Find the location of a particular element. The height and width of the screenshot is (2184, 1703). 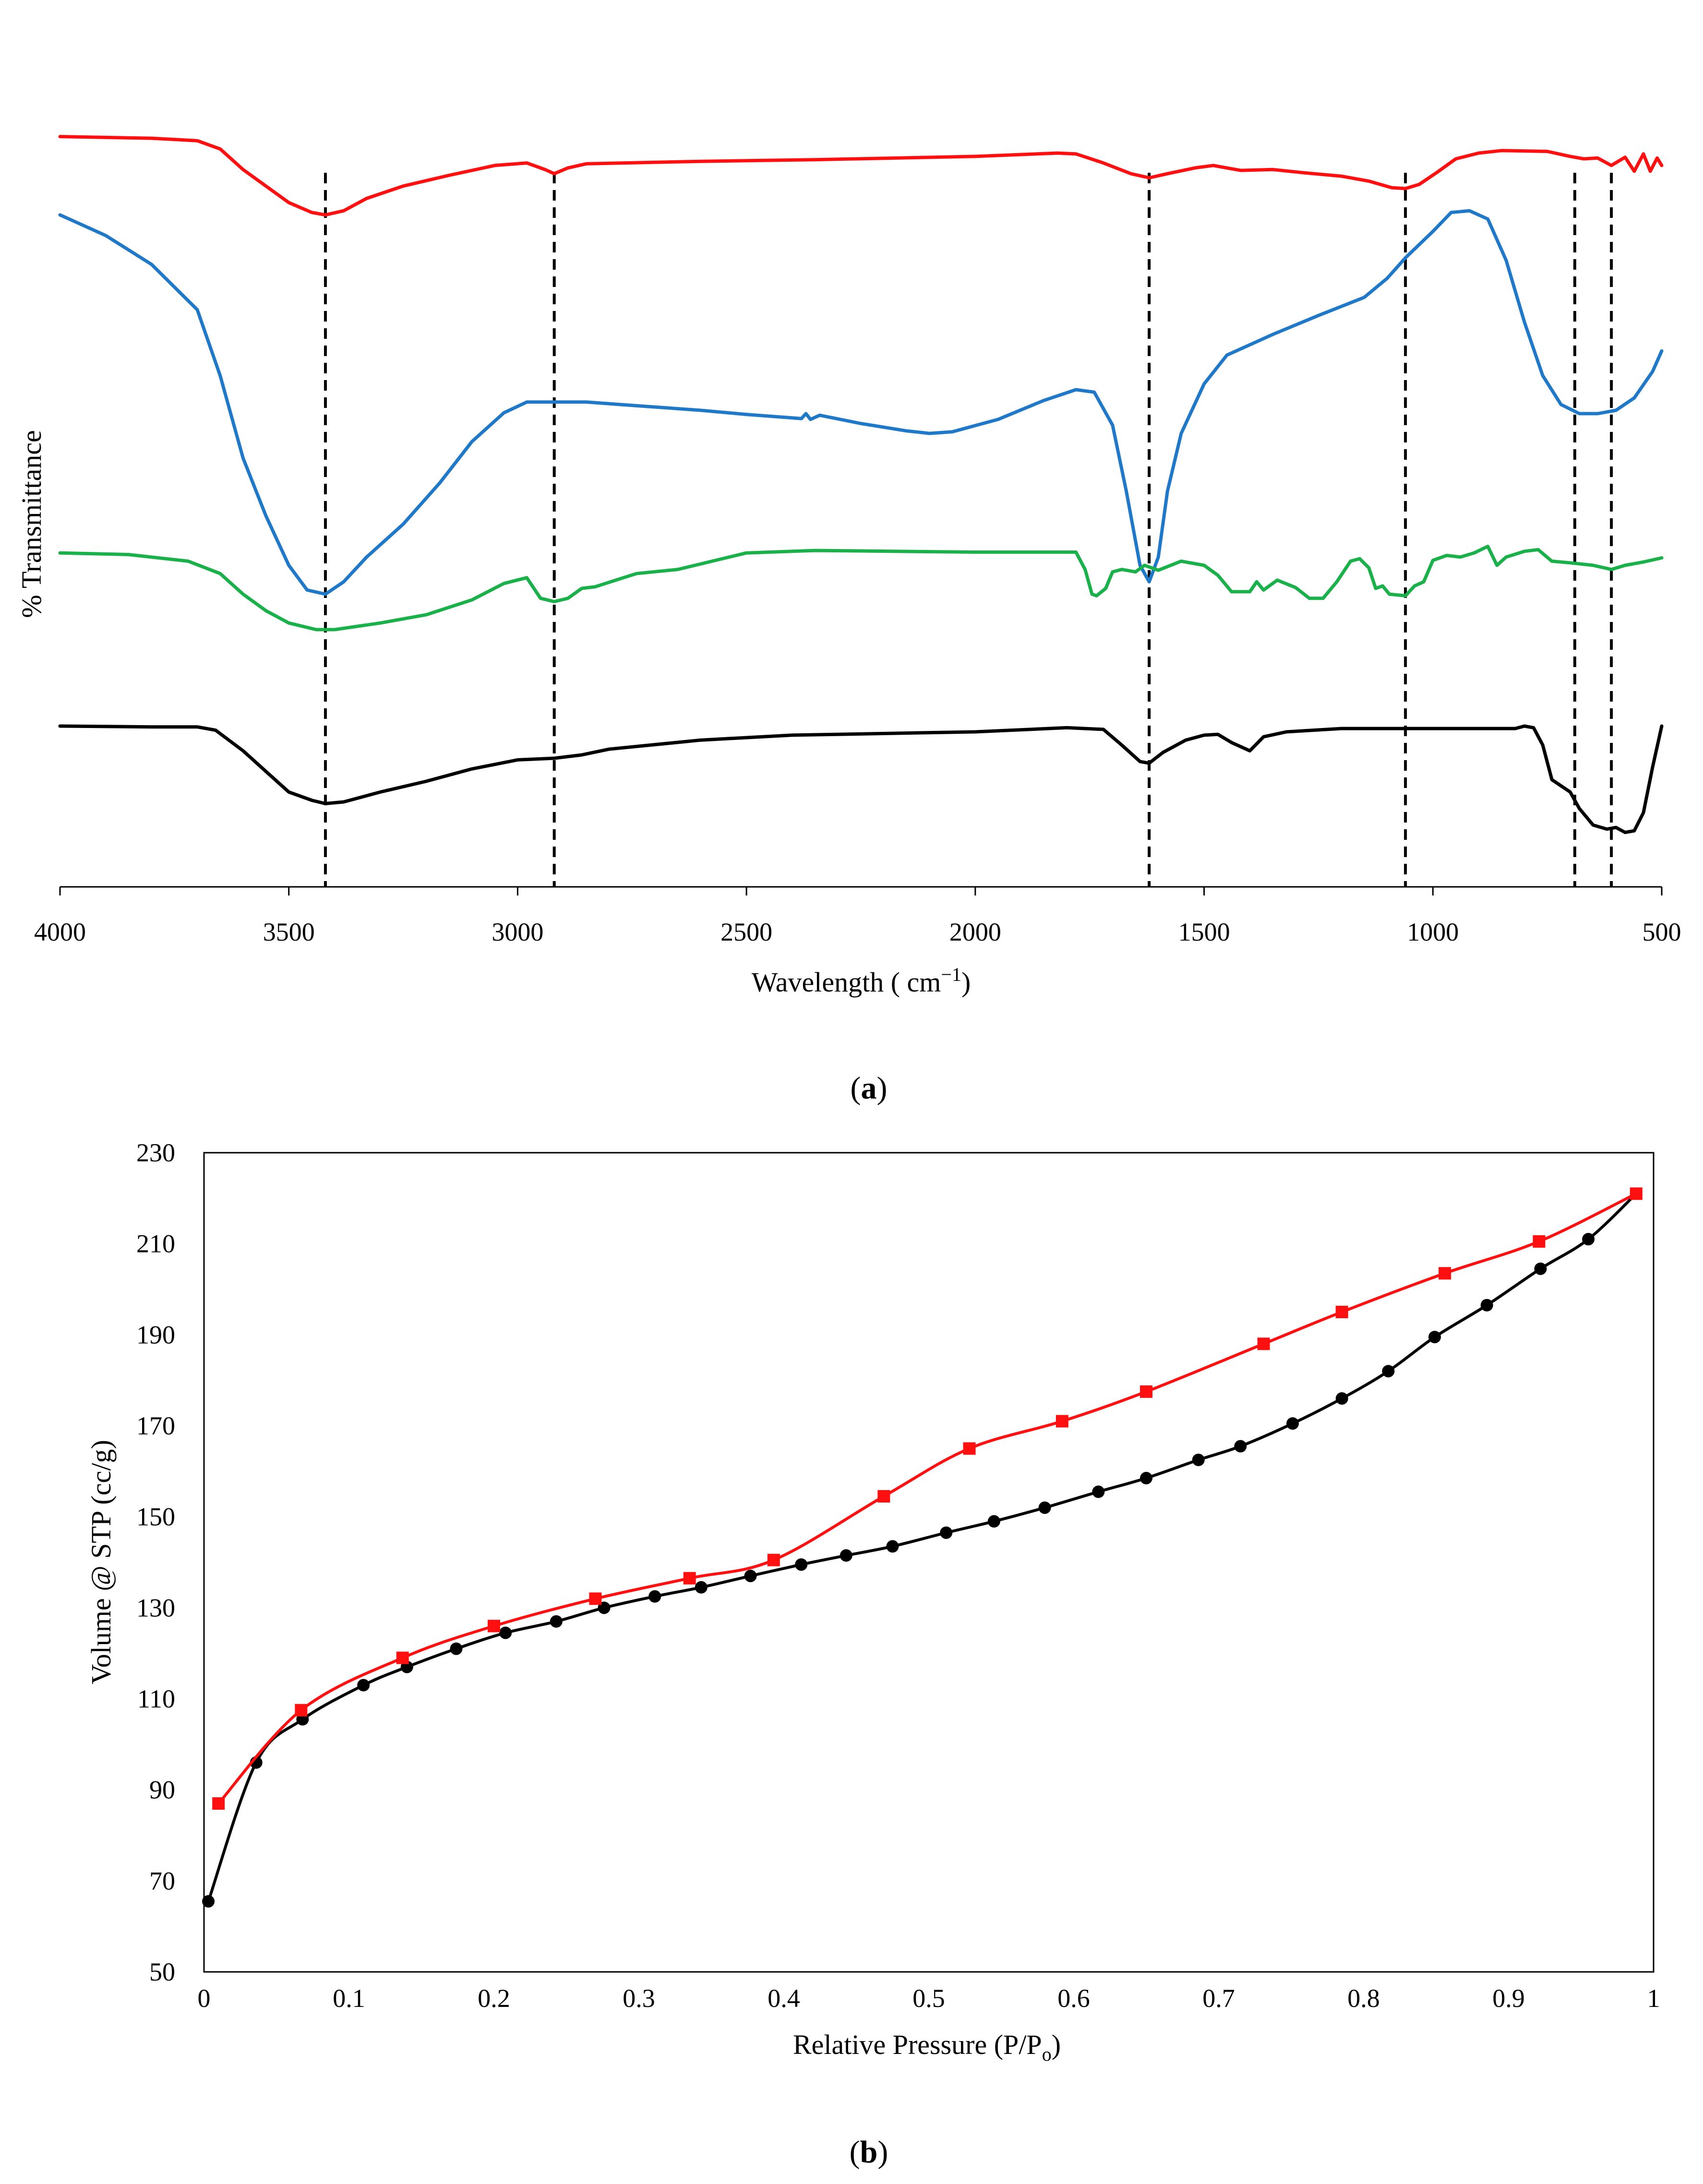

x-axis-title: Wavelength ( cm−1) is located at coordinates (861, 981).